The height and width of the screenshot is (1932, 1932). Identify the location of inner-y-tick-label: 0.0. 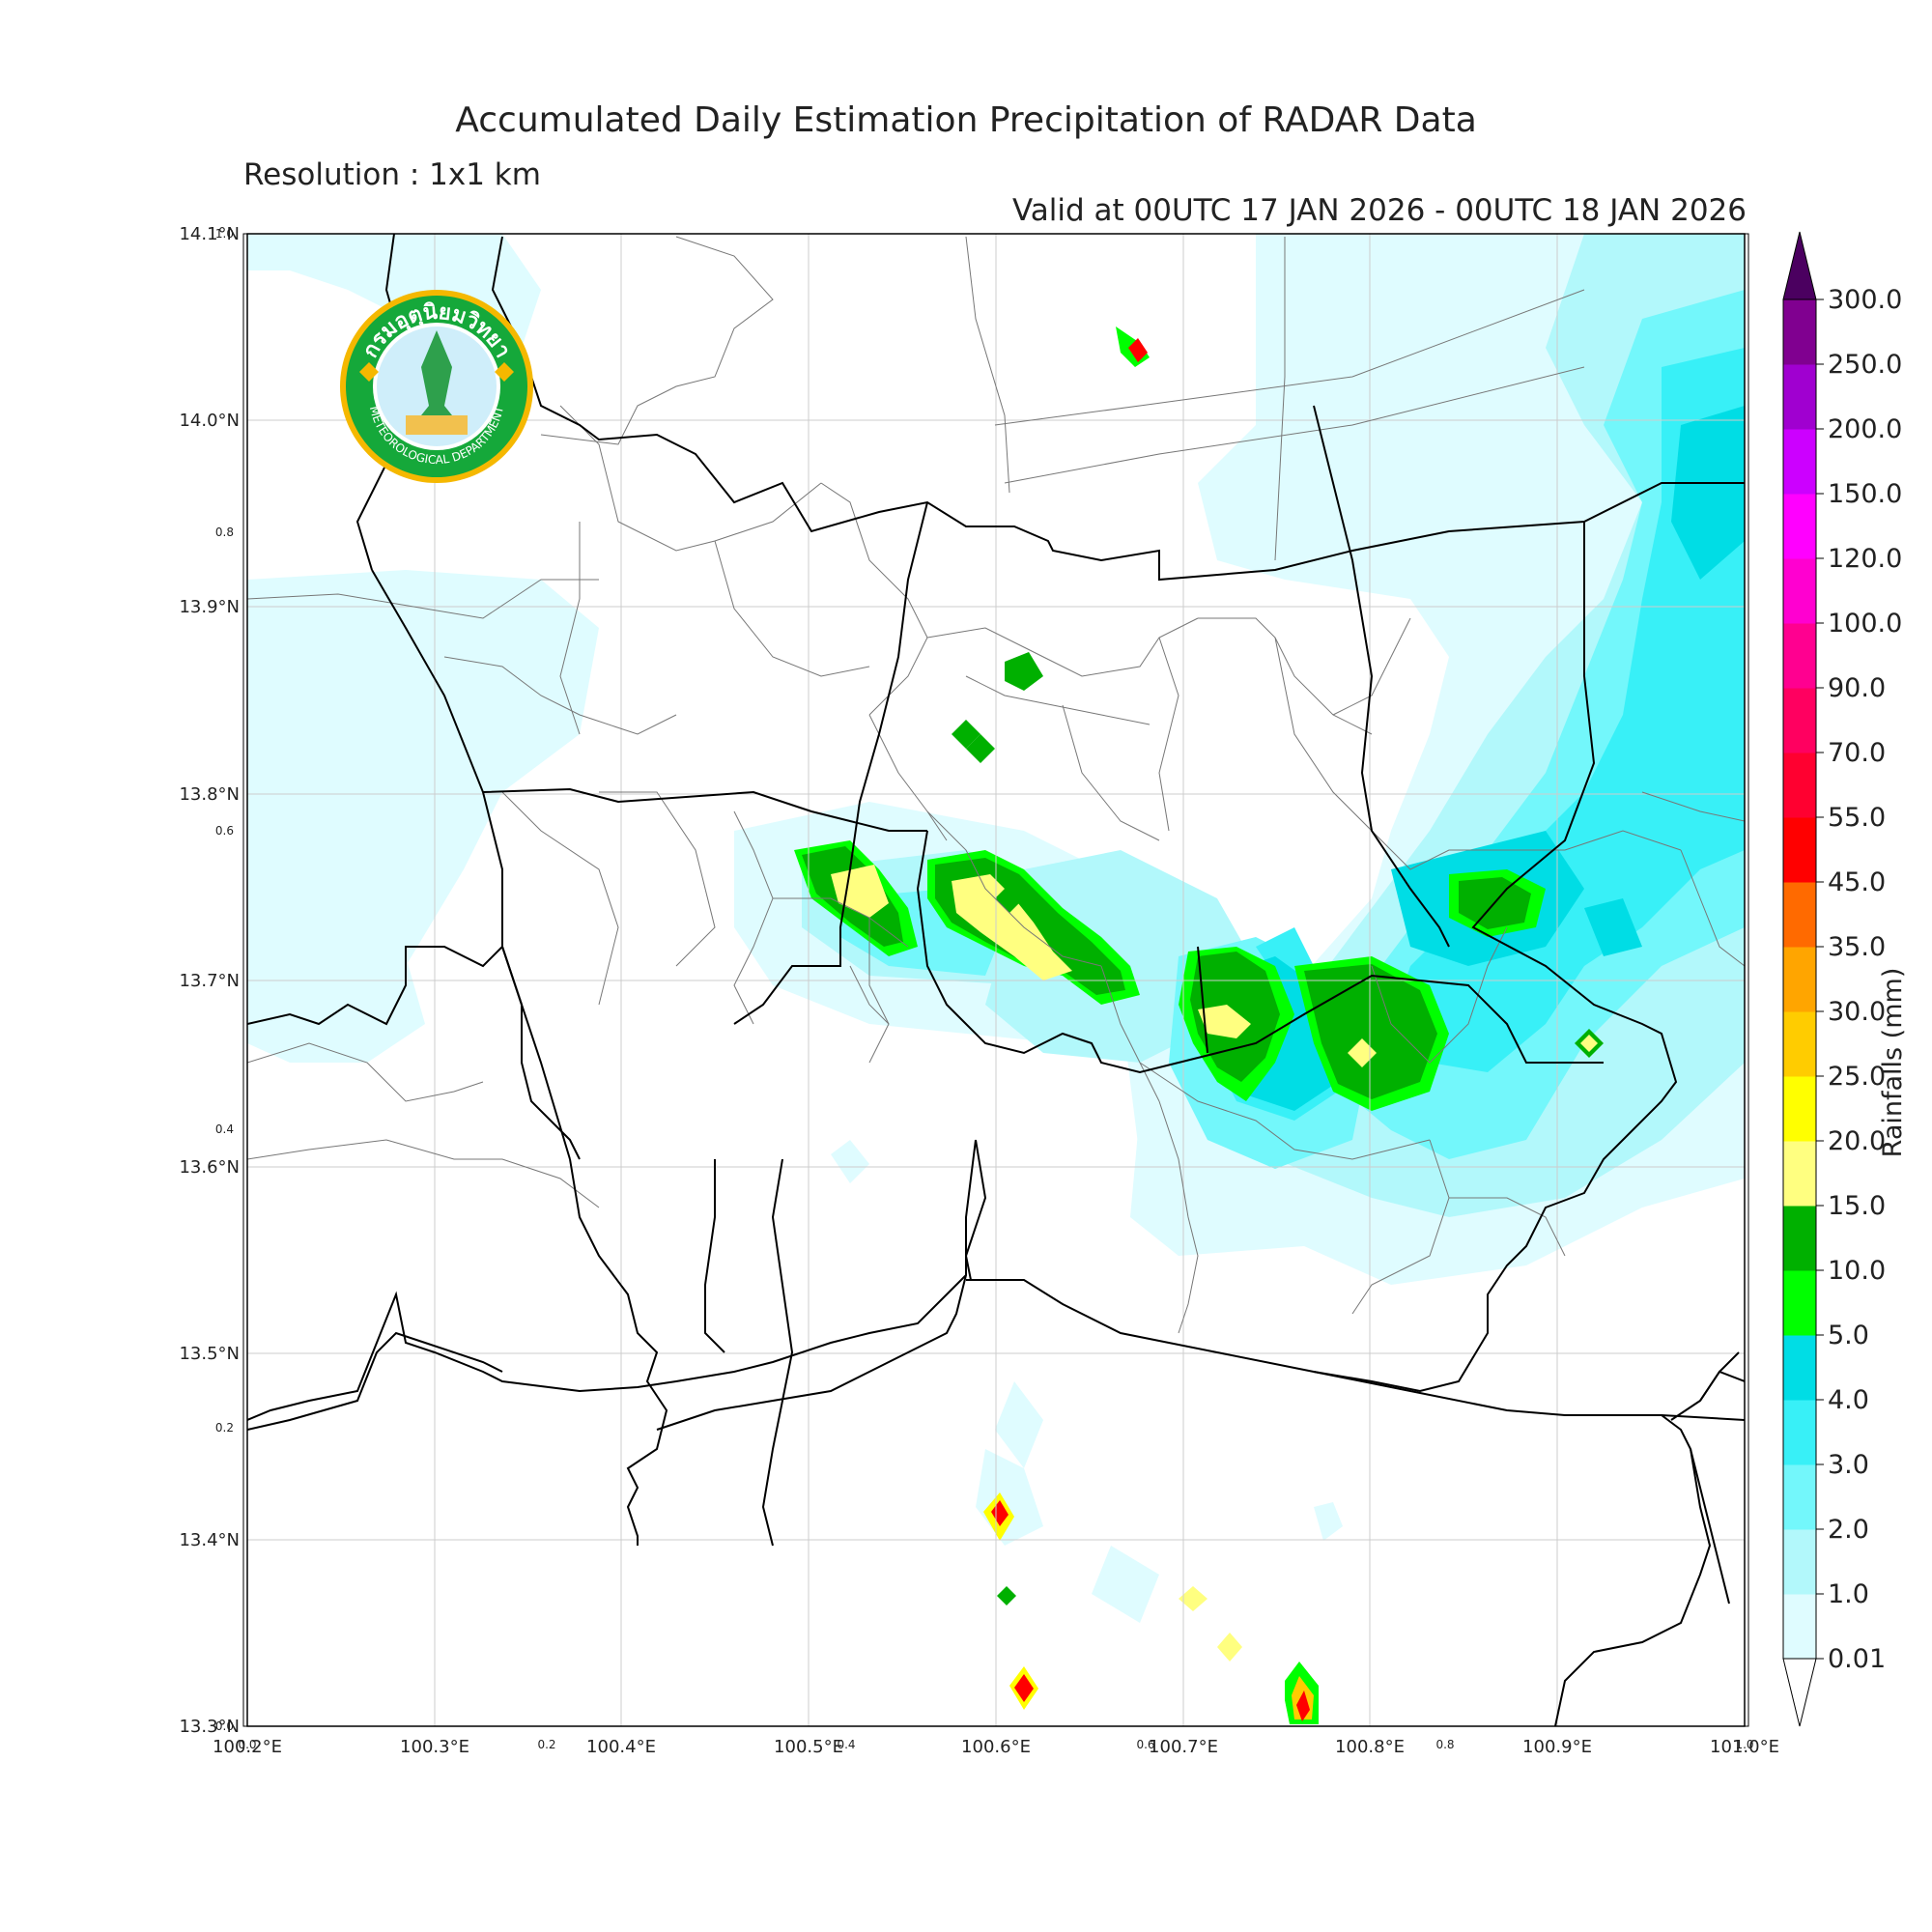
(224, 1726).